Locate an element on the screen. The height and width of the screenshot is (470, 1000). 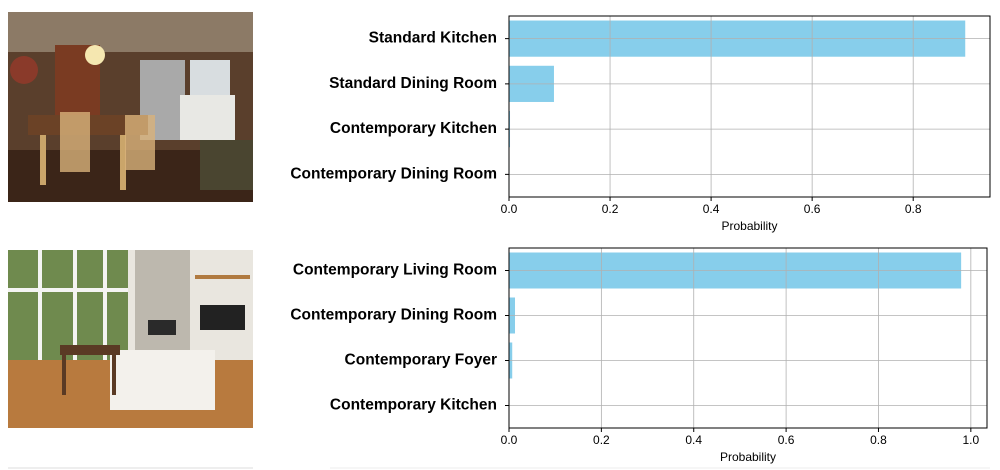
photo-living-room is located at coordinates (130, 339).